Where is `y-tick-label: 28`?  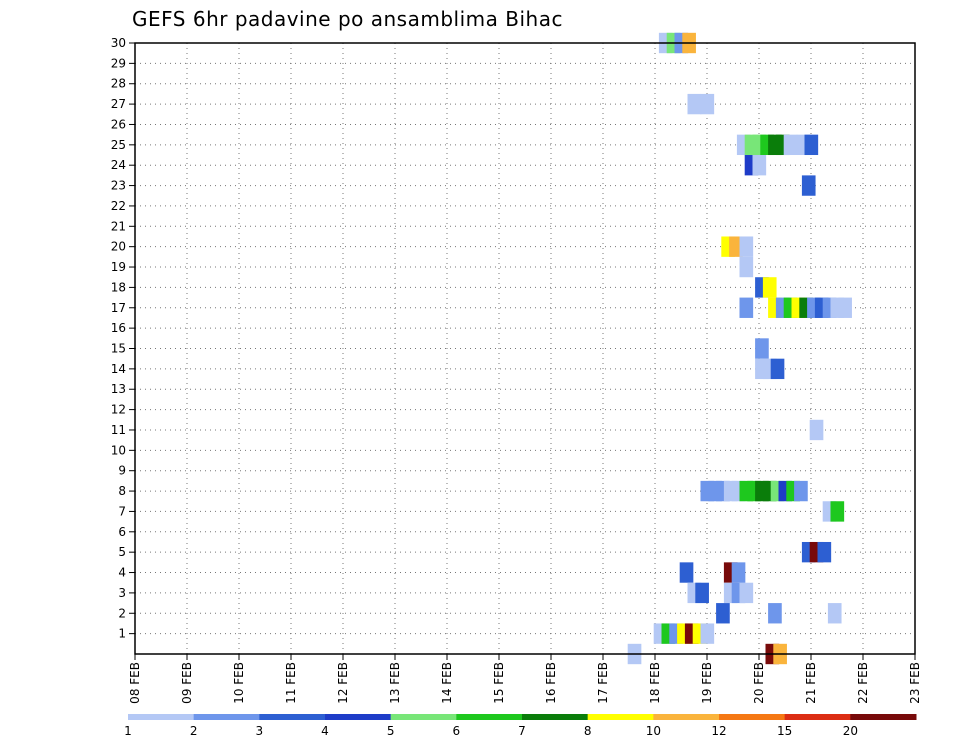 y-tick-label: 28 is located at coordinates (118, 84).